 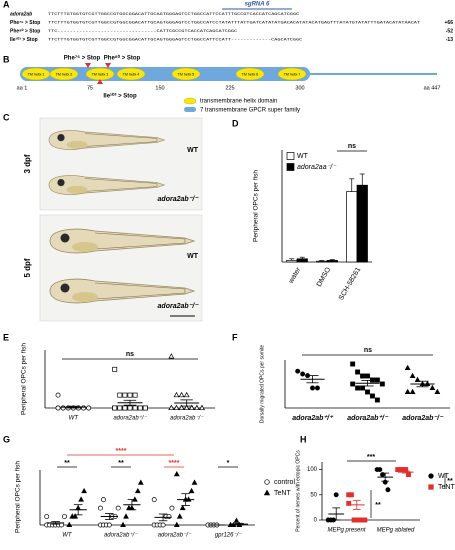 I want to click on legend-label: WT, so click(x=303, y=156).